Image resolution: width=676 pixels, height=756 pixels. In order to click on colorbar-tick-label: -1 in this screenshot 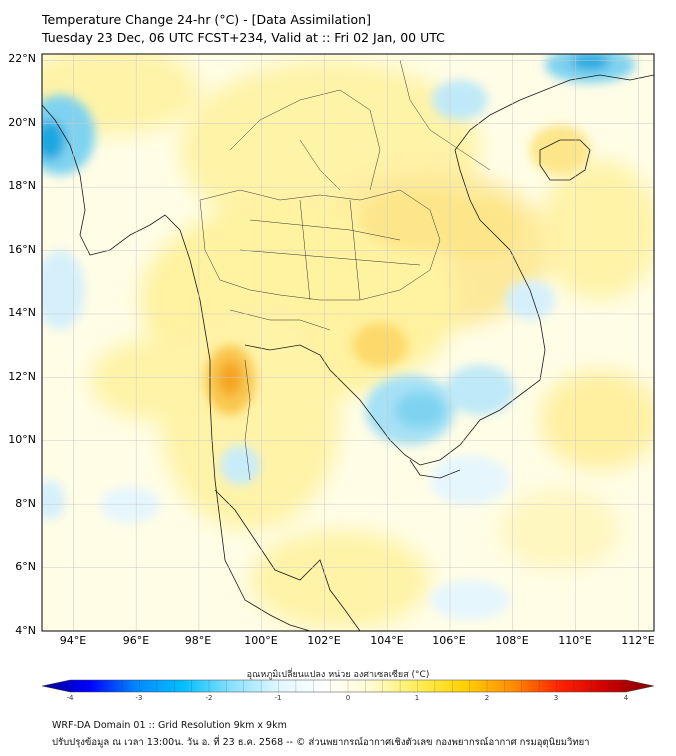, I will do `click(278, 698)`.